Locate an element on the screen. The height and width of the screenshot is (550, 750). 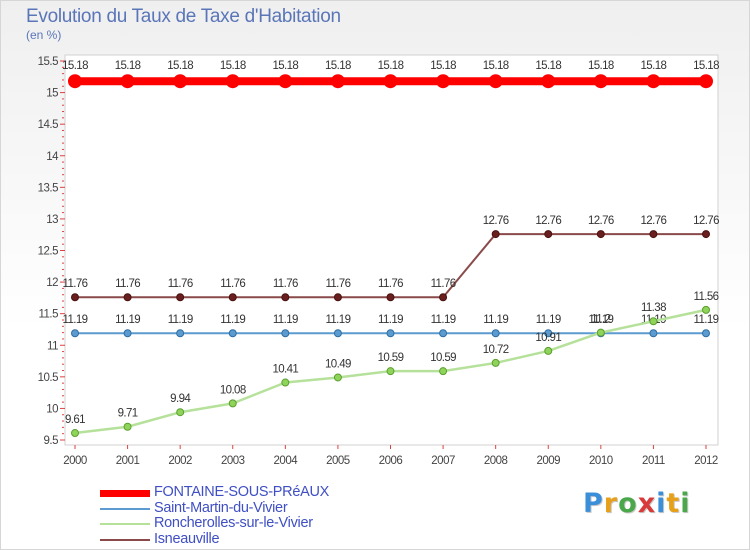
legend-label: Isneauville is located at coordinates (187, 538).